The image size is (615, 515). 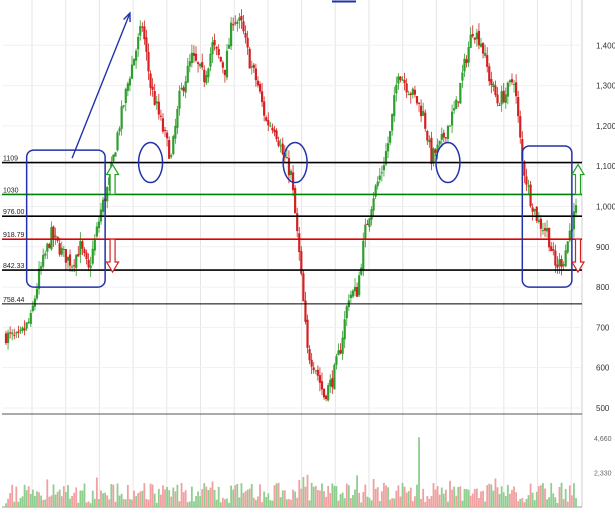 What do you see at coordinates (14, 300) in the screenshot?
I see `level-label: 758.44` at bounding box center [14, 300].